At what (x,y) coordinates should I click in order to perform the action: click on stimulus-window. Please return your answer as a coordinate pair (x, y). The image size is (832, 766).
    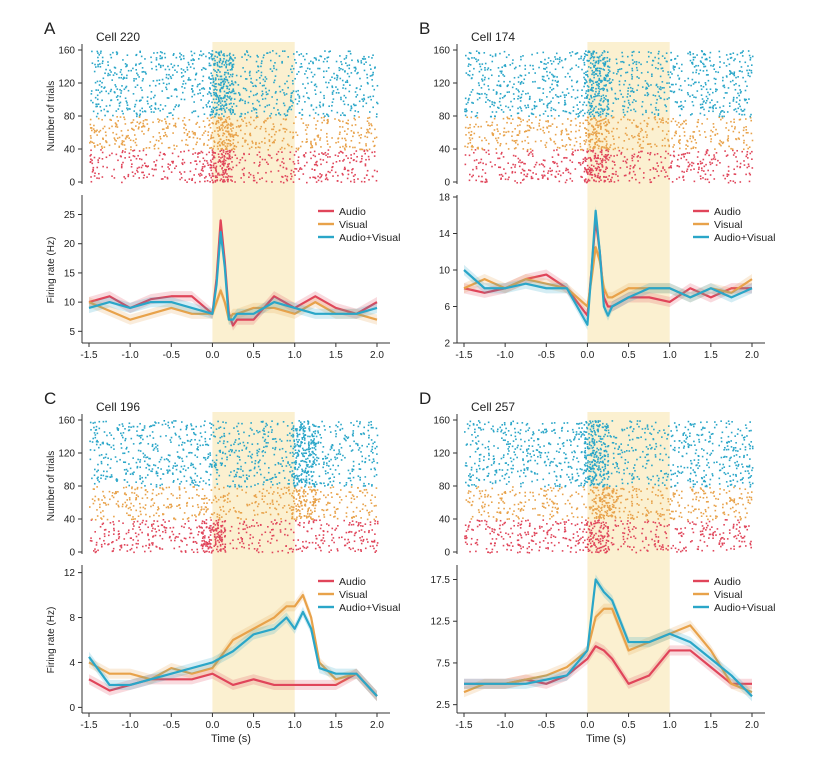
    Looking at the image, I should click on (253, 562).